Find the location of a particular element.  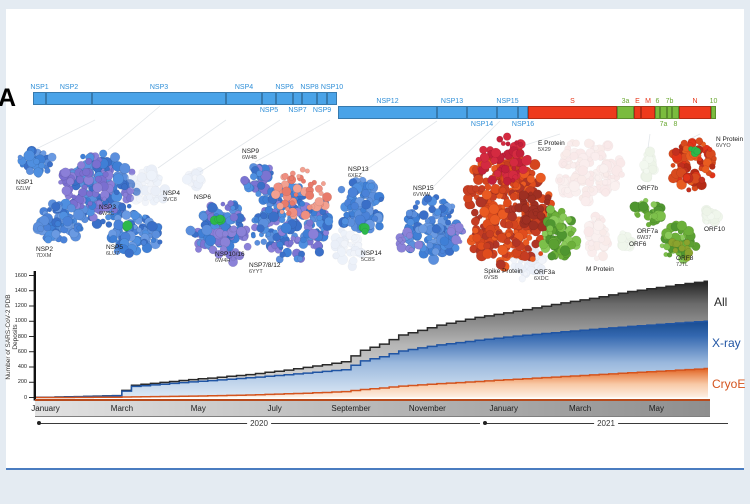

protein-label-nsp14: NSP14 5C8S is located at coordinates (371, 256).